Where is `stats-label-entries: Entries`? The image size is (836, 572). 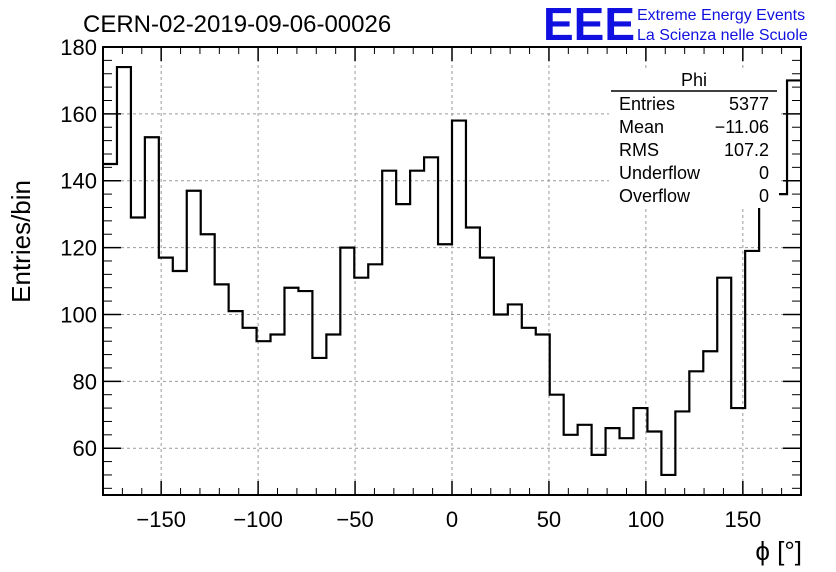
stats-label-entries: Entries is located at coordinates (647, 104).